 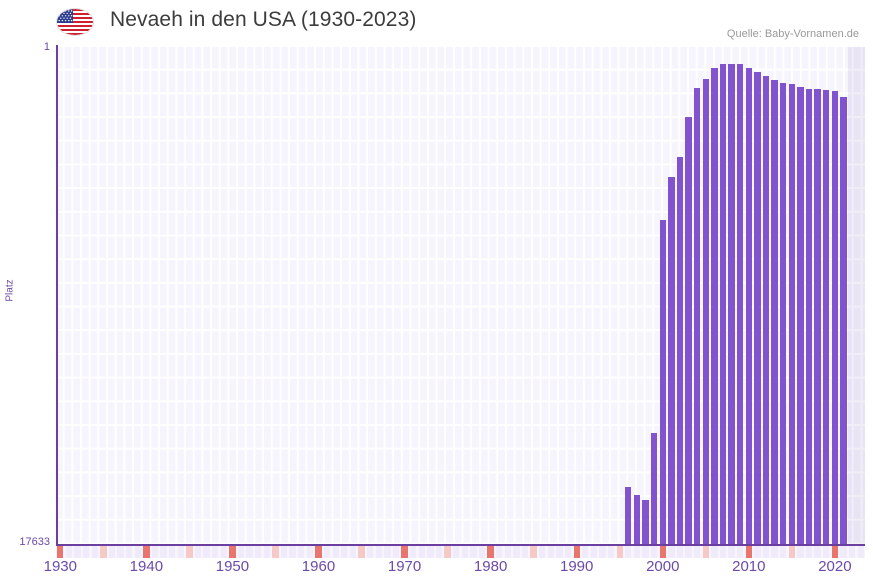 What do you see at coordinates (757, 308) in the screenshot?
I see `bar-2011` at bounding box center [757, 308].